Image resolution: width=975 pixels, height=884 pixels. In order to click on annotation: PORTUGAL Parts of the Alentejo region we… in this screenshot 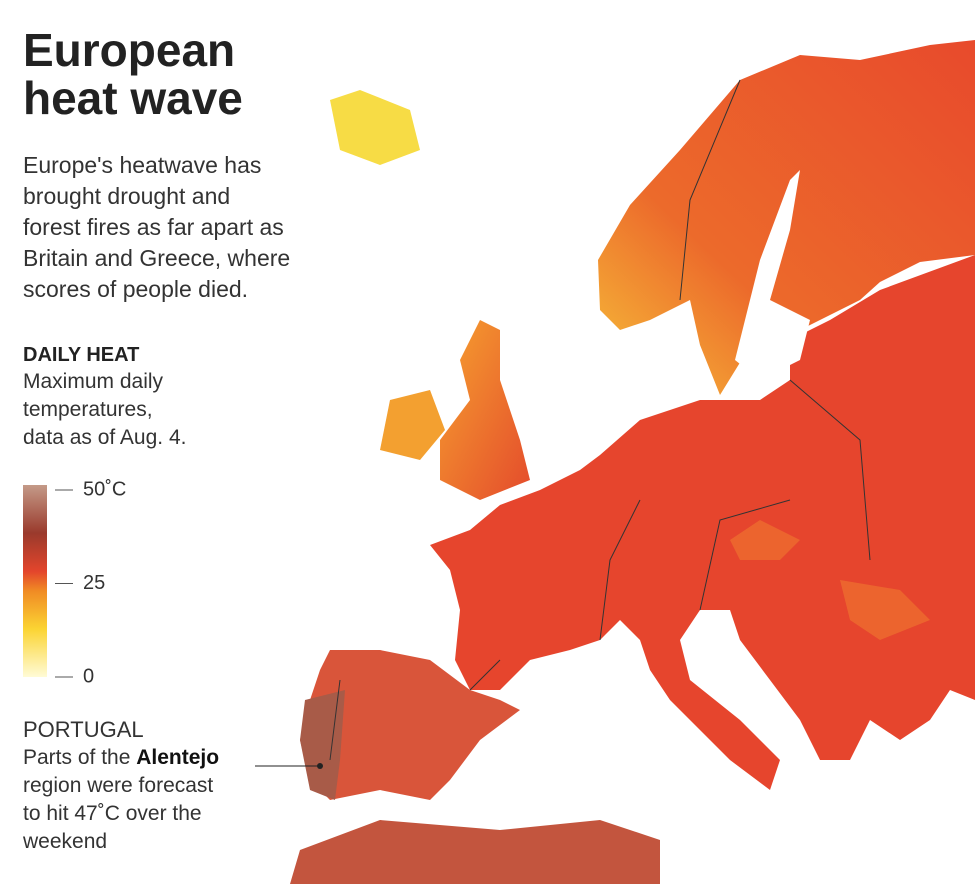, I will do `click(121, 786)`.